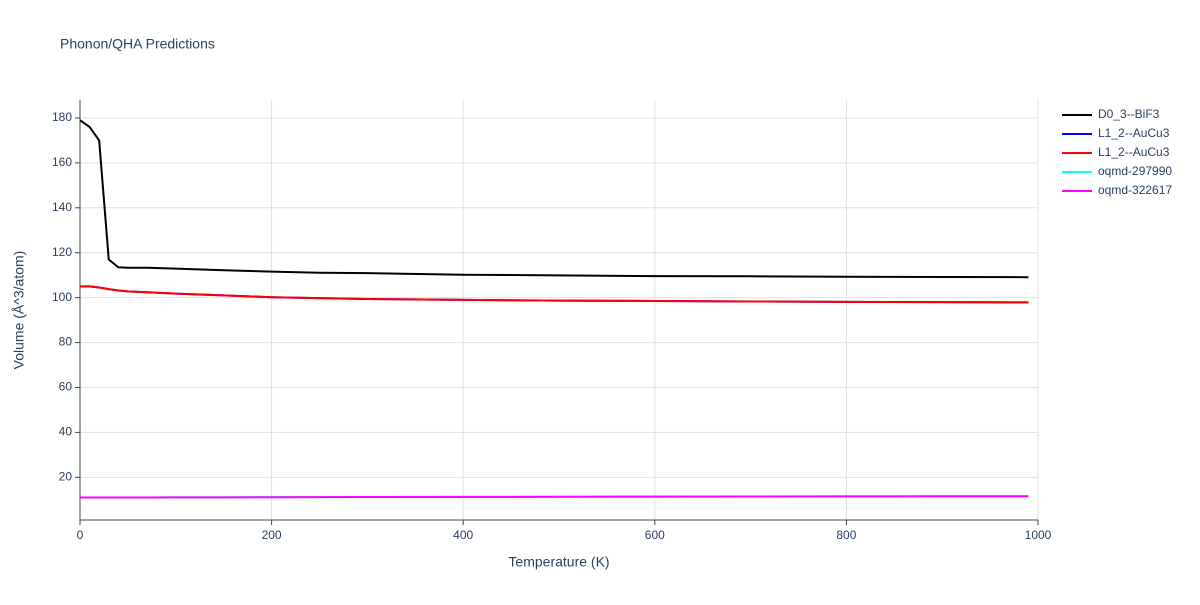 The image size is (1200, 605). I want to click on legend-label: D0_3--BiF3, so click(1129, 114).